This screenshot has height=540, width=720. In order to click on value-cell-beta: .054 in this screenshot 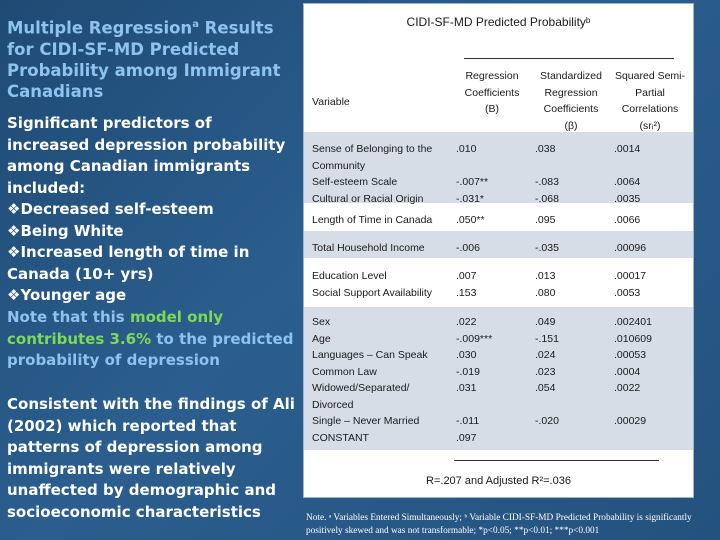, I will do `click(545, 388)`.